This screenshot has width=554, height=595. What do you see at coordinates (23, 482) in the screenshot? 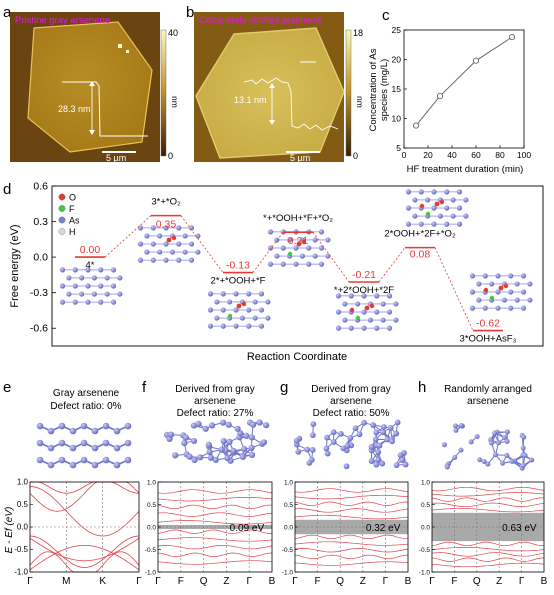
I see `band-y-tick-label: 1.0` at bounding box center [23, 482].